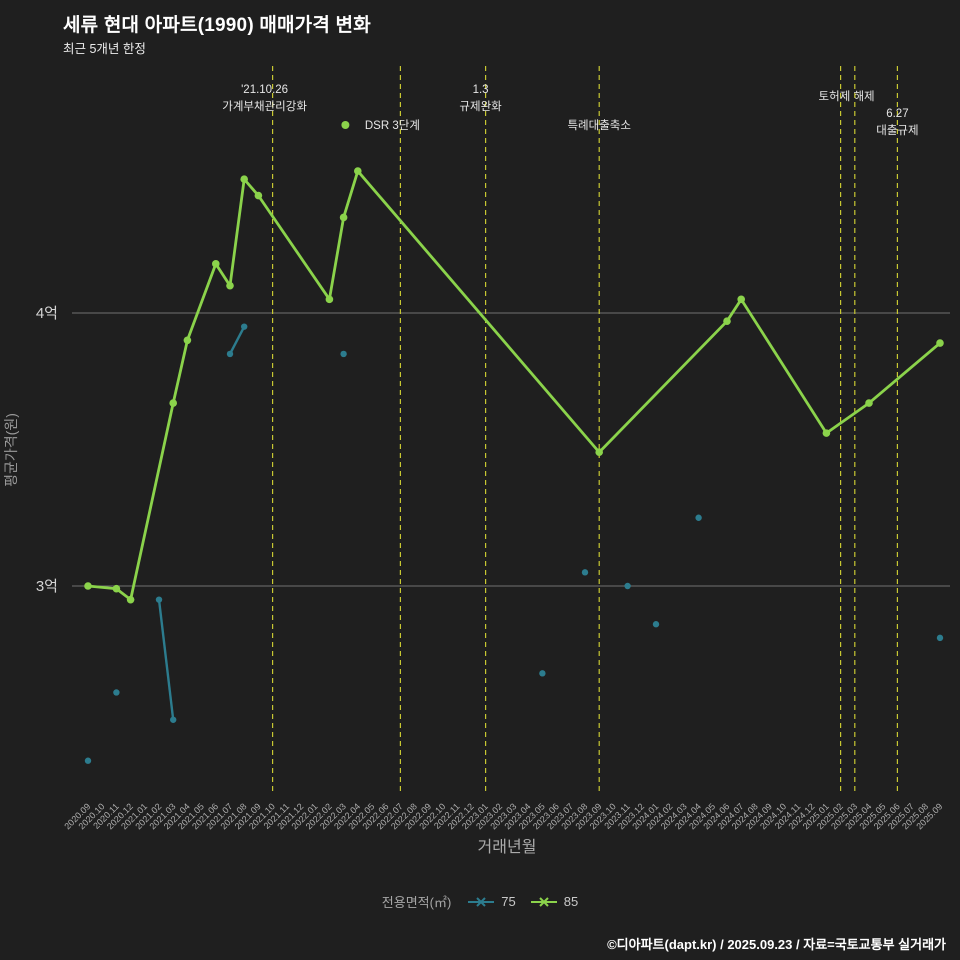  Describe the element at coordinates (508, 901) in the screenshot. I see `legend-item-label: 75` at that location.